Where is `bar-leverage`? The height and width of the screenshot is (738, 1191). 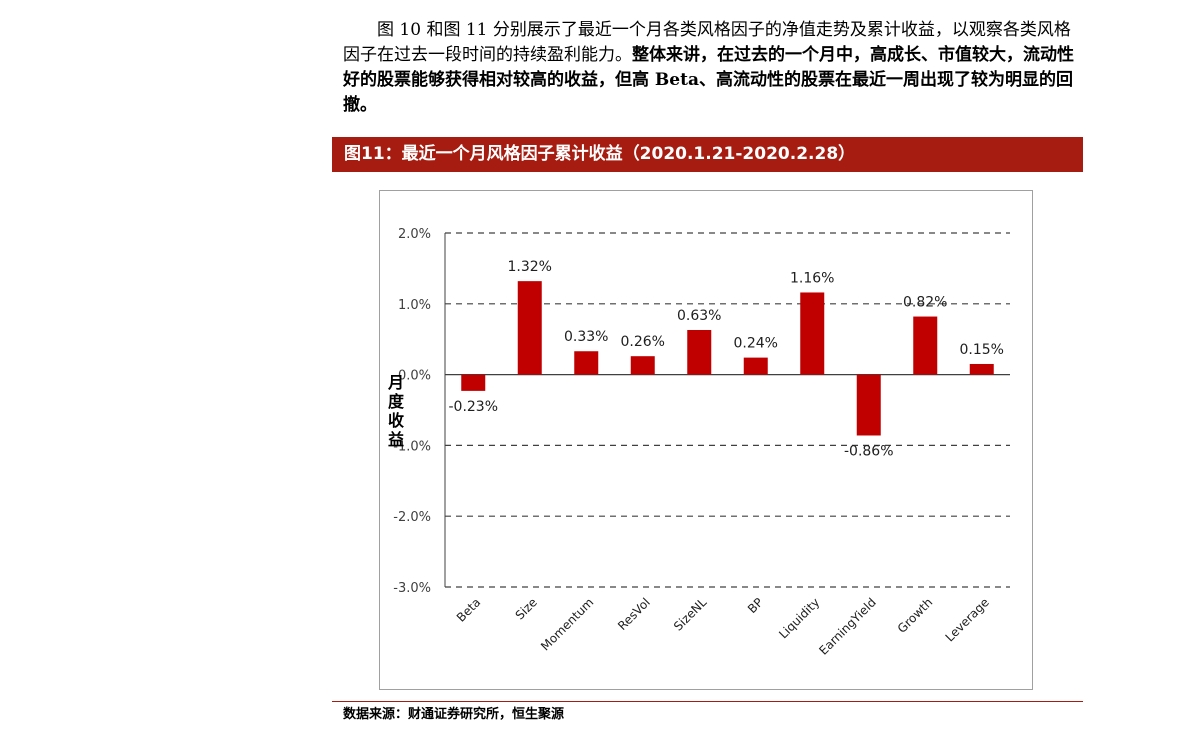
bar-leverage is located at coordinates (981, 369).